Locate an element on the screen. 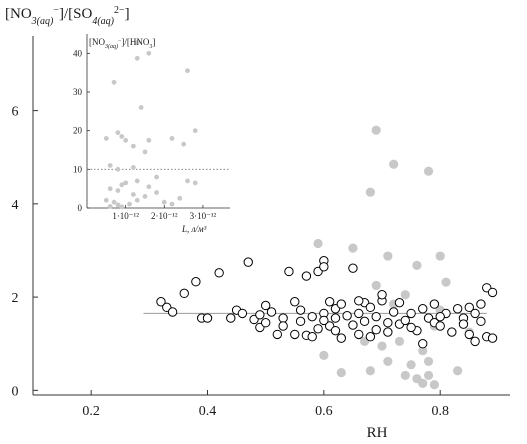  main-y-tick-label: 4 is located at coordinates (15, 205).